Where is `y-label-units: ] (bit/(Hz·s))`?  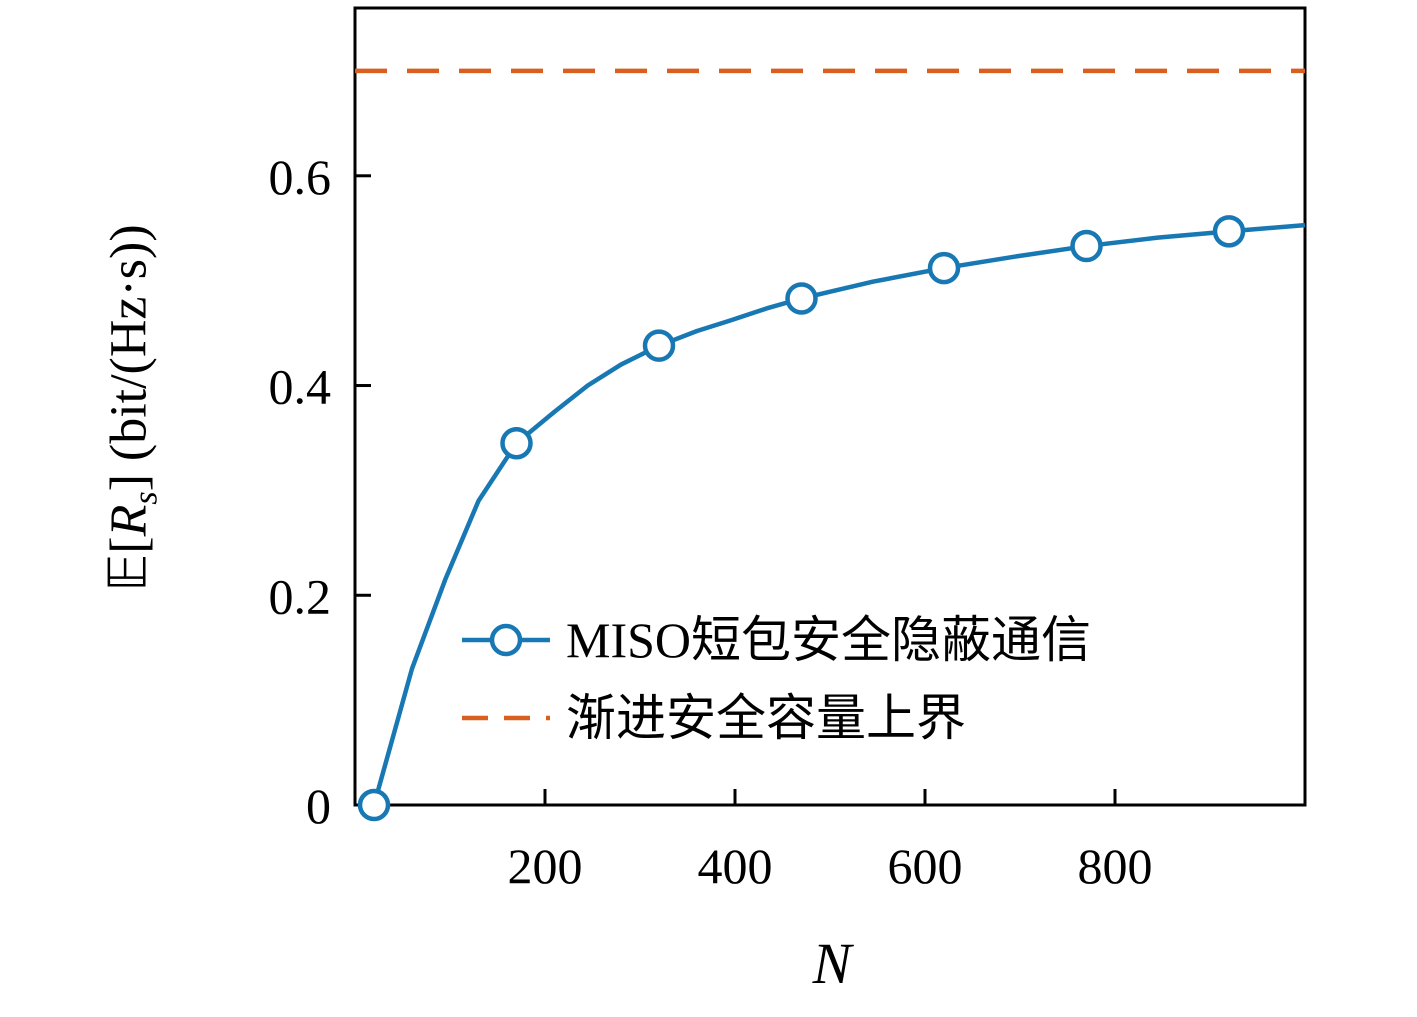 y-label-units: ] (bit/(Hz·s)) is located at coordinates (129, 358).